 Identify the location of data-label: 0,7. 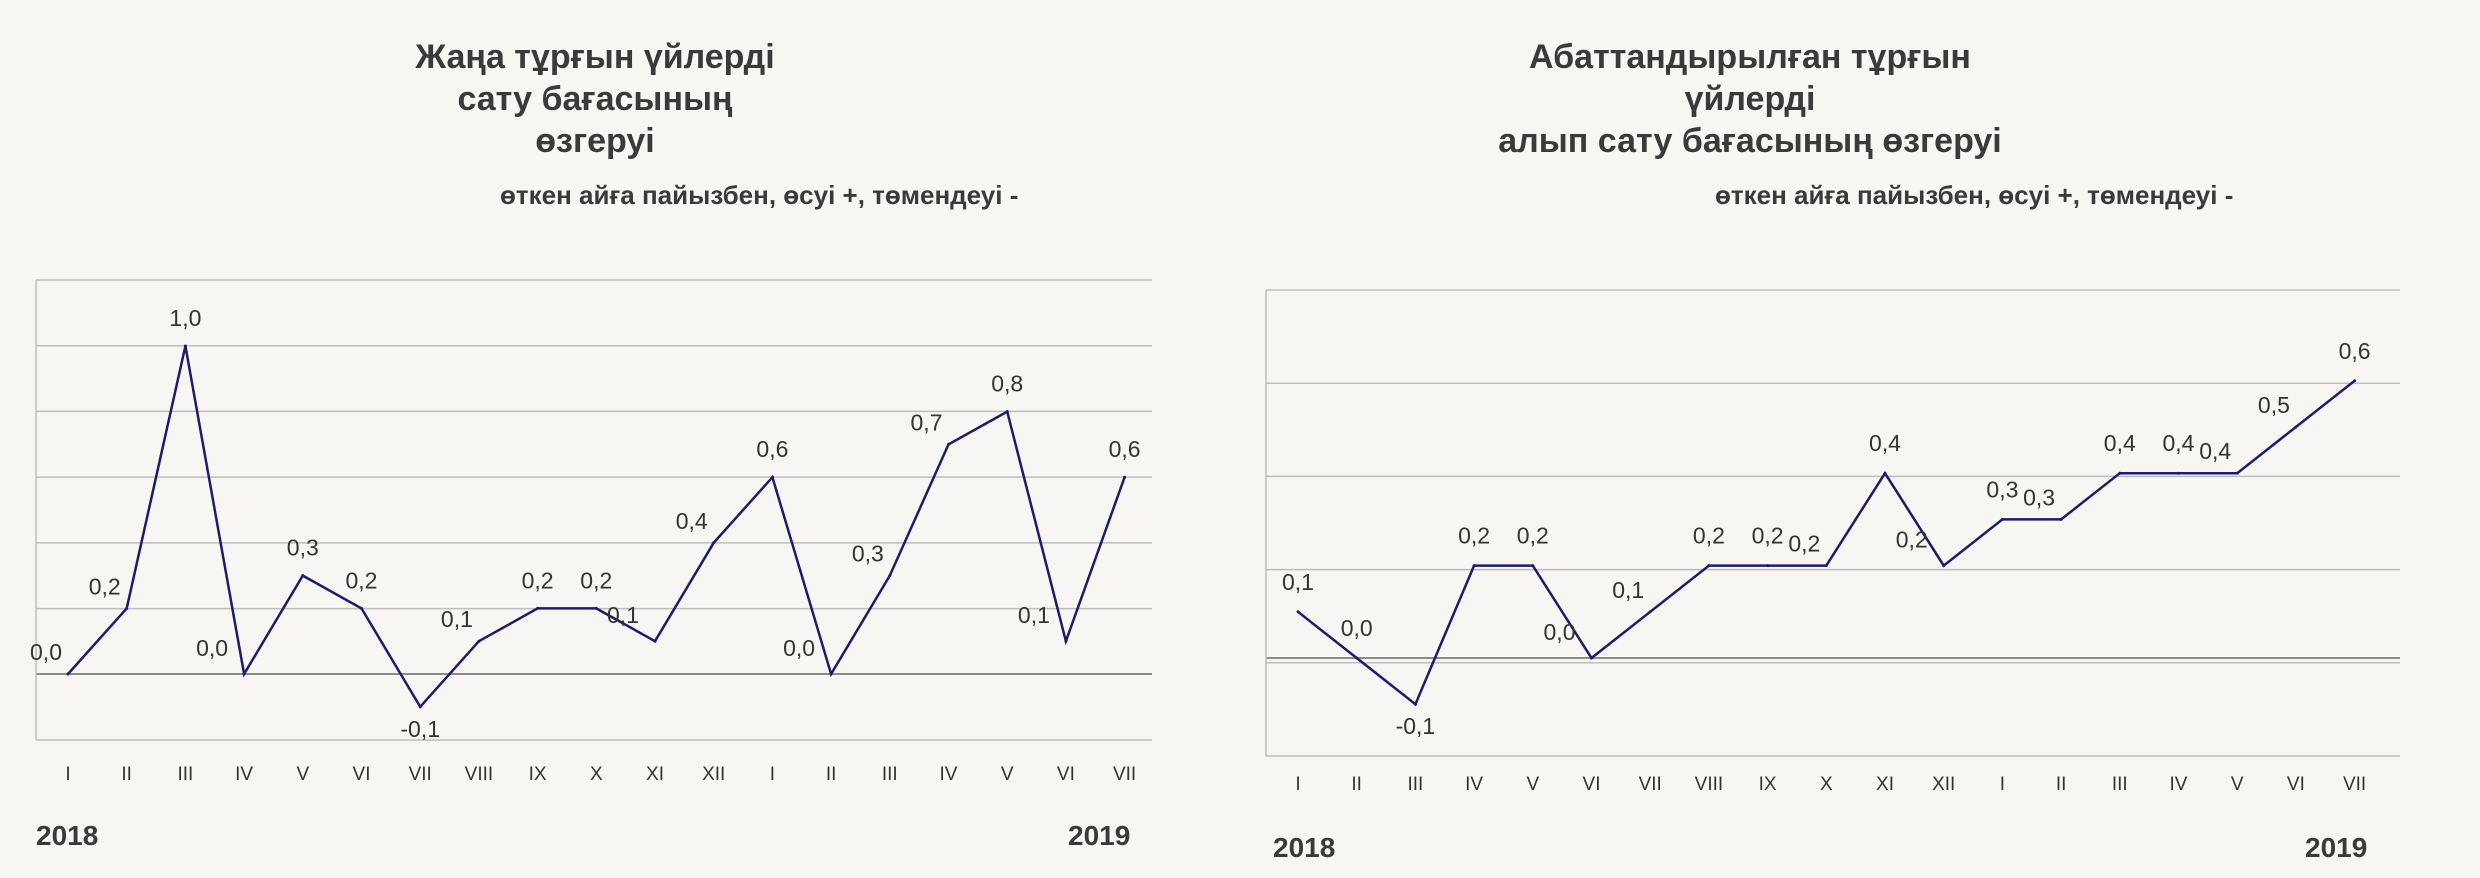
(927, 422).